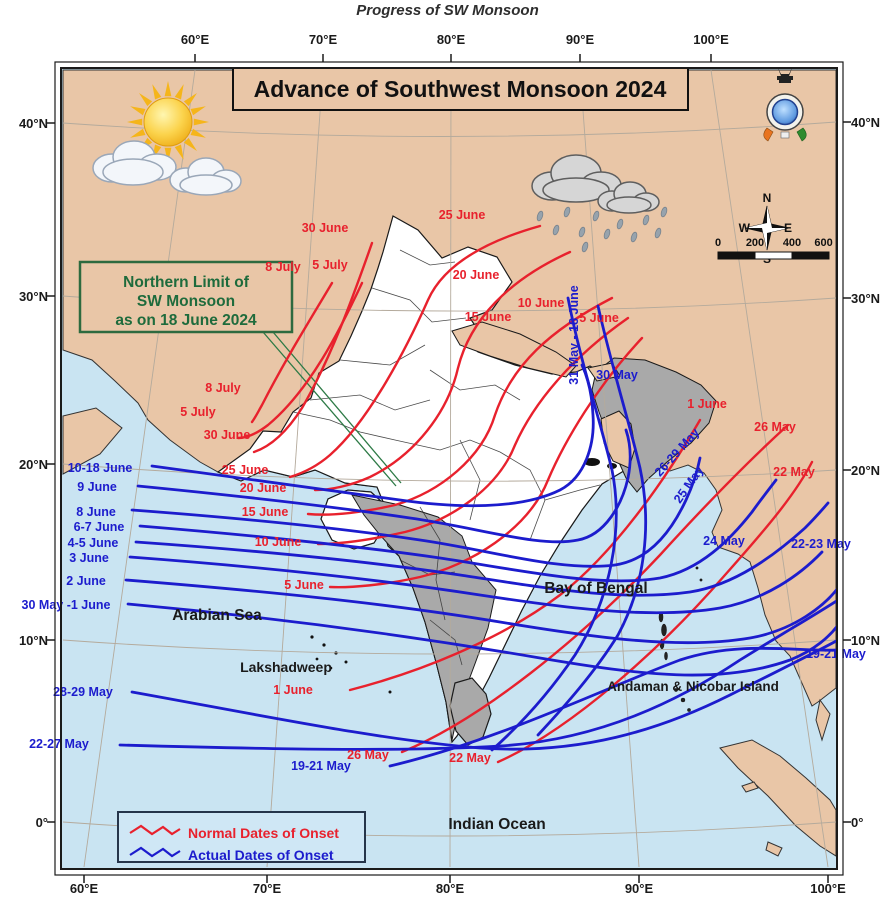  Describe the element at coordinates (59, 744) in the screenshot. I see `actual-onset-date-label: 22-27 May` at that location.